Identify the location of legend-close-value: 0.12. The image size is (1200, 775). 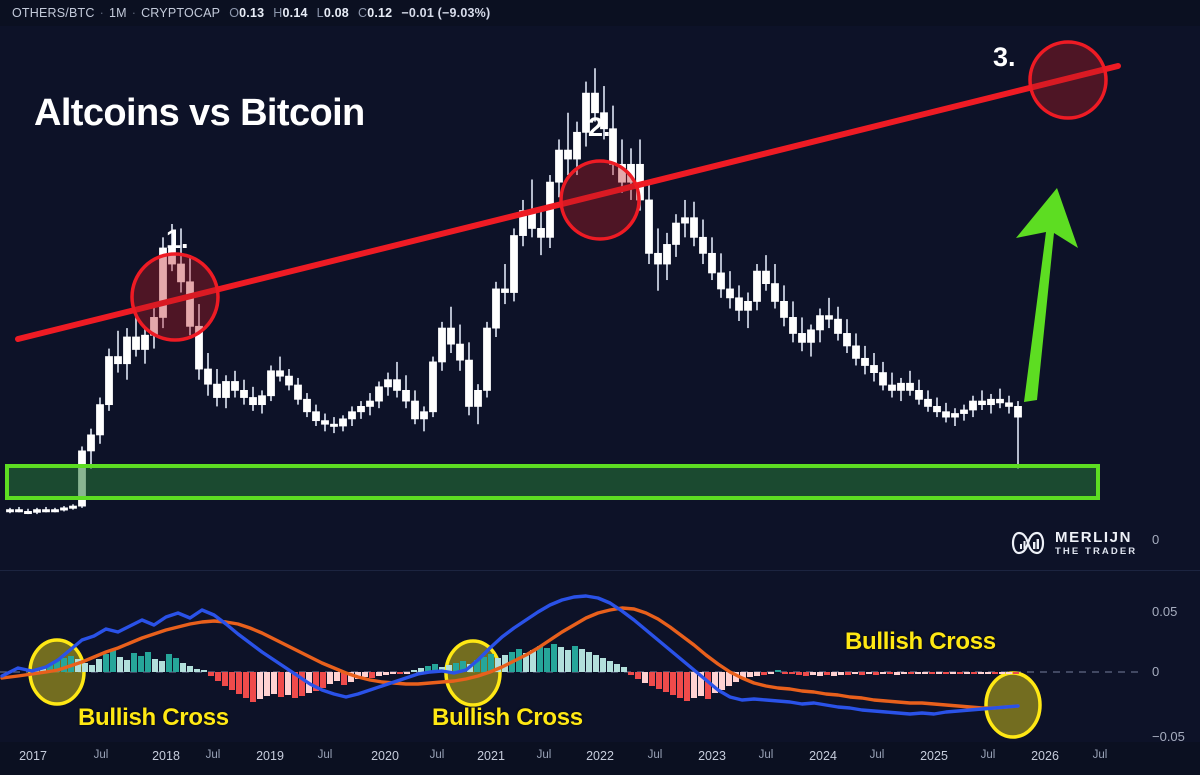
(380, 13).